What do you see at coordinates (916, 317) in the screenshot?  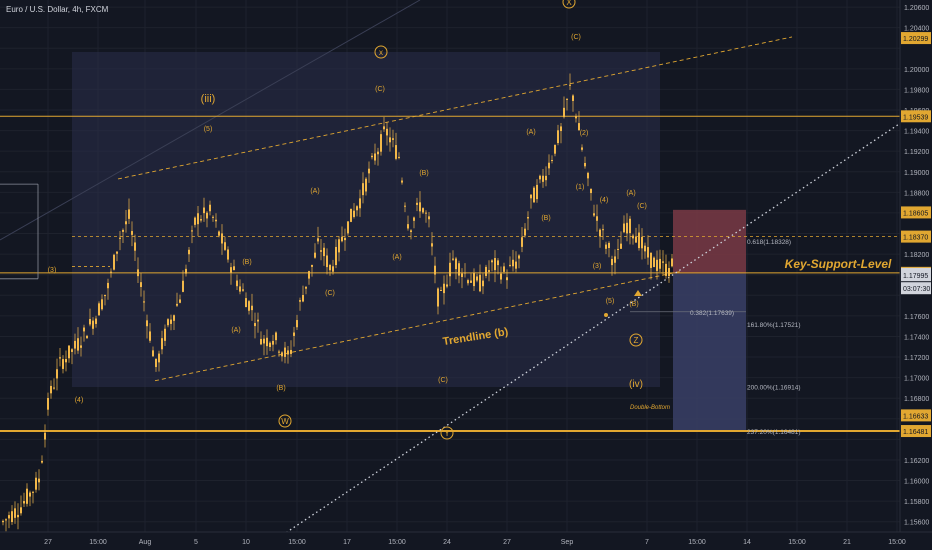 I see `price-tick: 1.17600` at bounding box center [916, 317].